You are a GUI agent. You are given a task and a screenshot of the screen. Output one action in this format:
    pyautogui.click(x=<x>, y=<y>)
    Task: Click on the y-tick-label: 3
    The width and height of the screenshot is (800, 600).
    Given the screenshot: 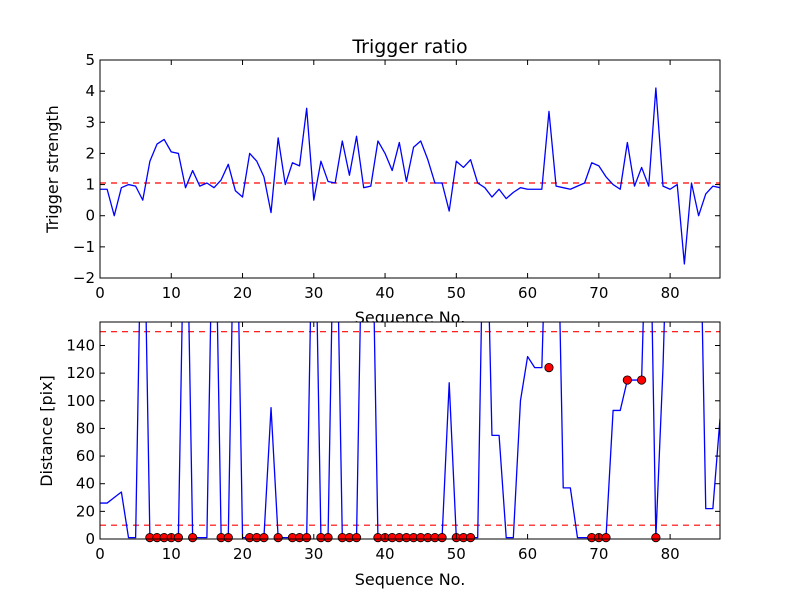 What is the action you would take?
    pyautogui.click(x=90, y=122)
    